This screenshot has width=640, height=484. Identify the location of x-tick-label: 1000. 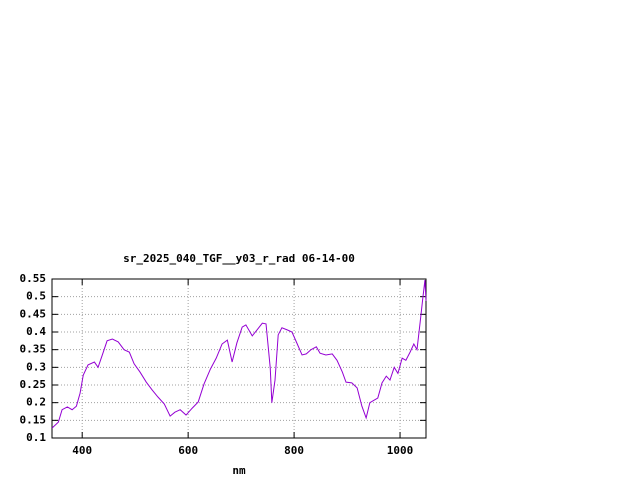
(400, 450).